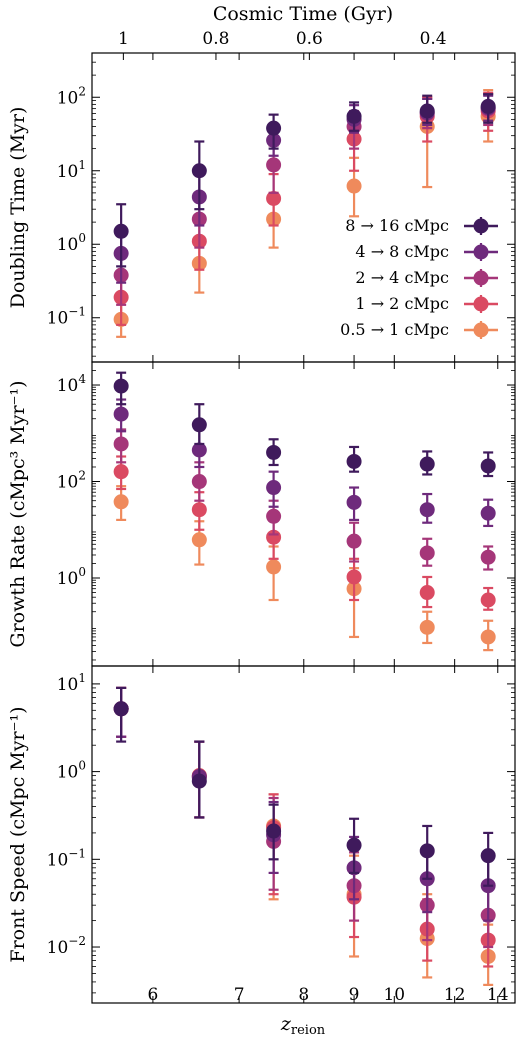 The image size is (520, 1038). I want to click on y-tick-label: 10², so click(71, 481).